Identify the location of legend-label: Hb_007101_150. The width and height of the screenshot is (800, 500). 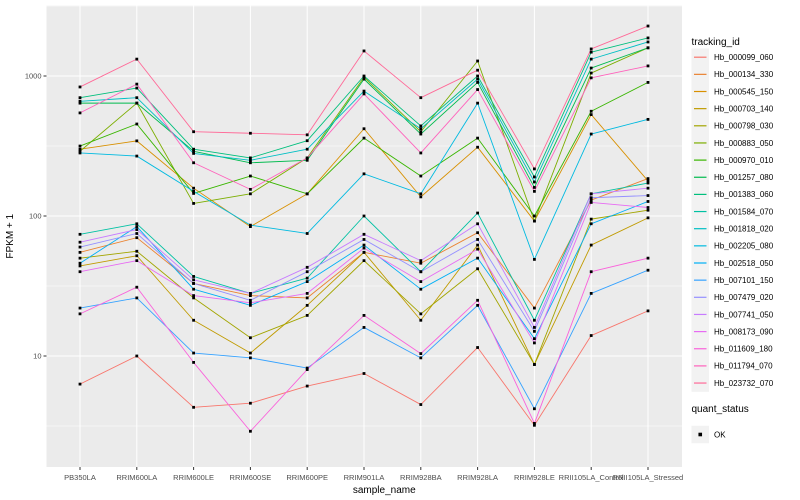
(744, 280).